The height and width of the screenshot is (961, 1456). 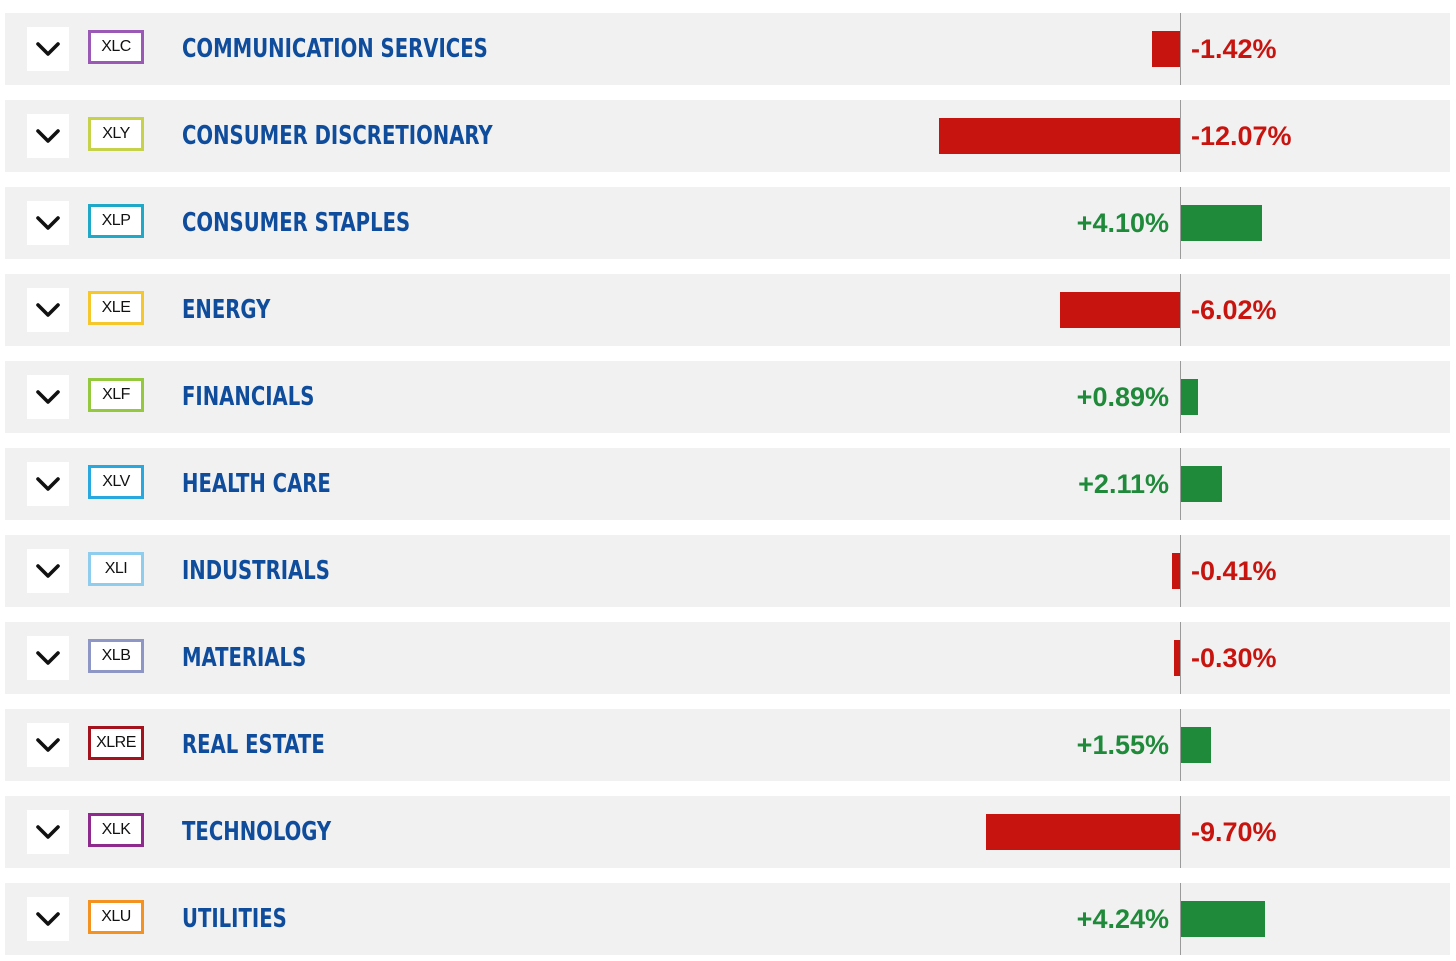 I want to click on data-label: -0.41%, so click(x=1234, y=571).